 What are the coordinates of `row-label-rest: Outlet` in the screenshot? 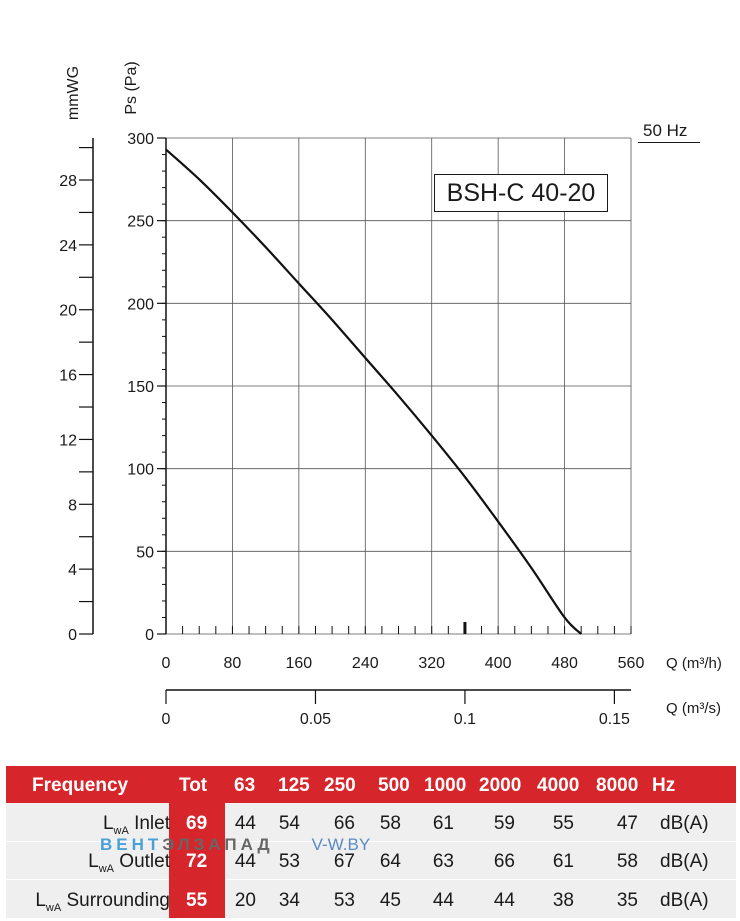 It's located at (142, 861).